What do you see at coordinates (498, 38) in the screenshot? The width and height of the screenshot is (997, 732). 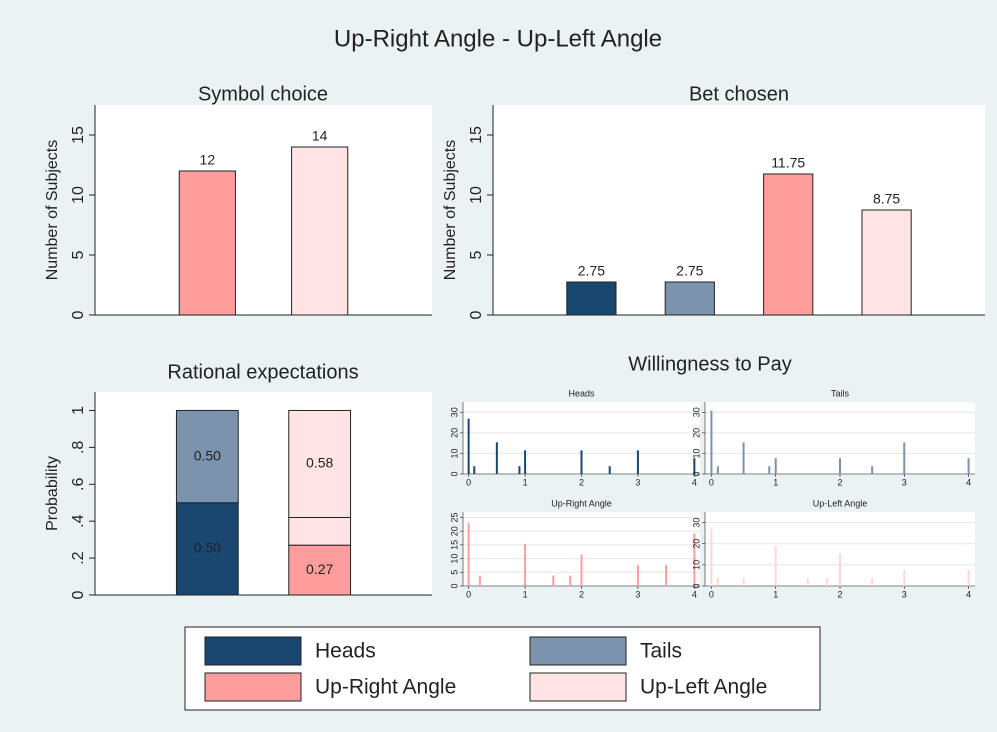 I see `chart-title: Up-Right Angle - Up-Left Angle` at bounding box center [498, 38].